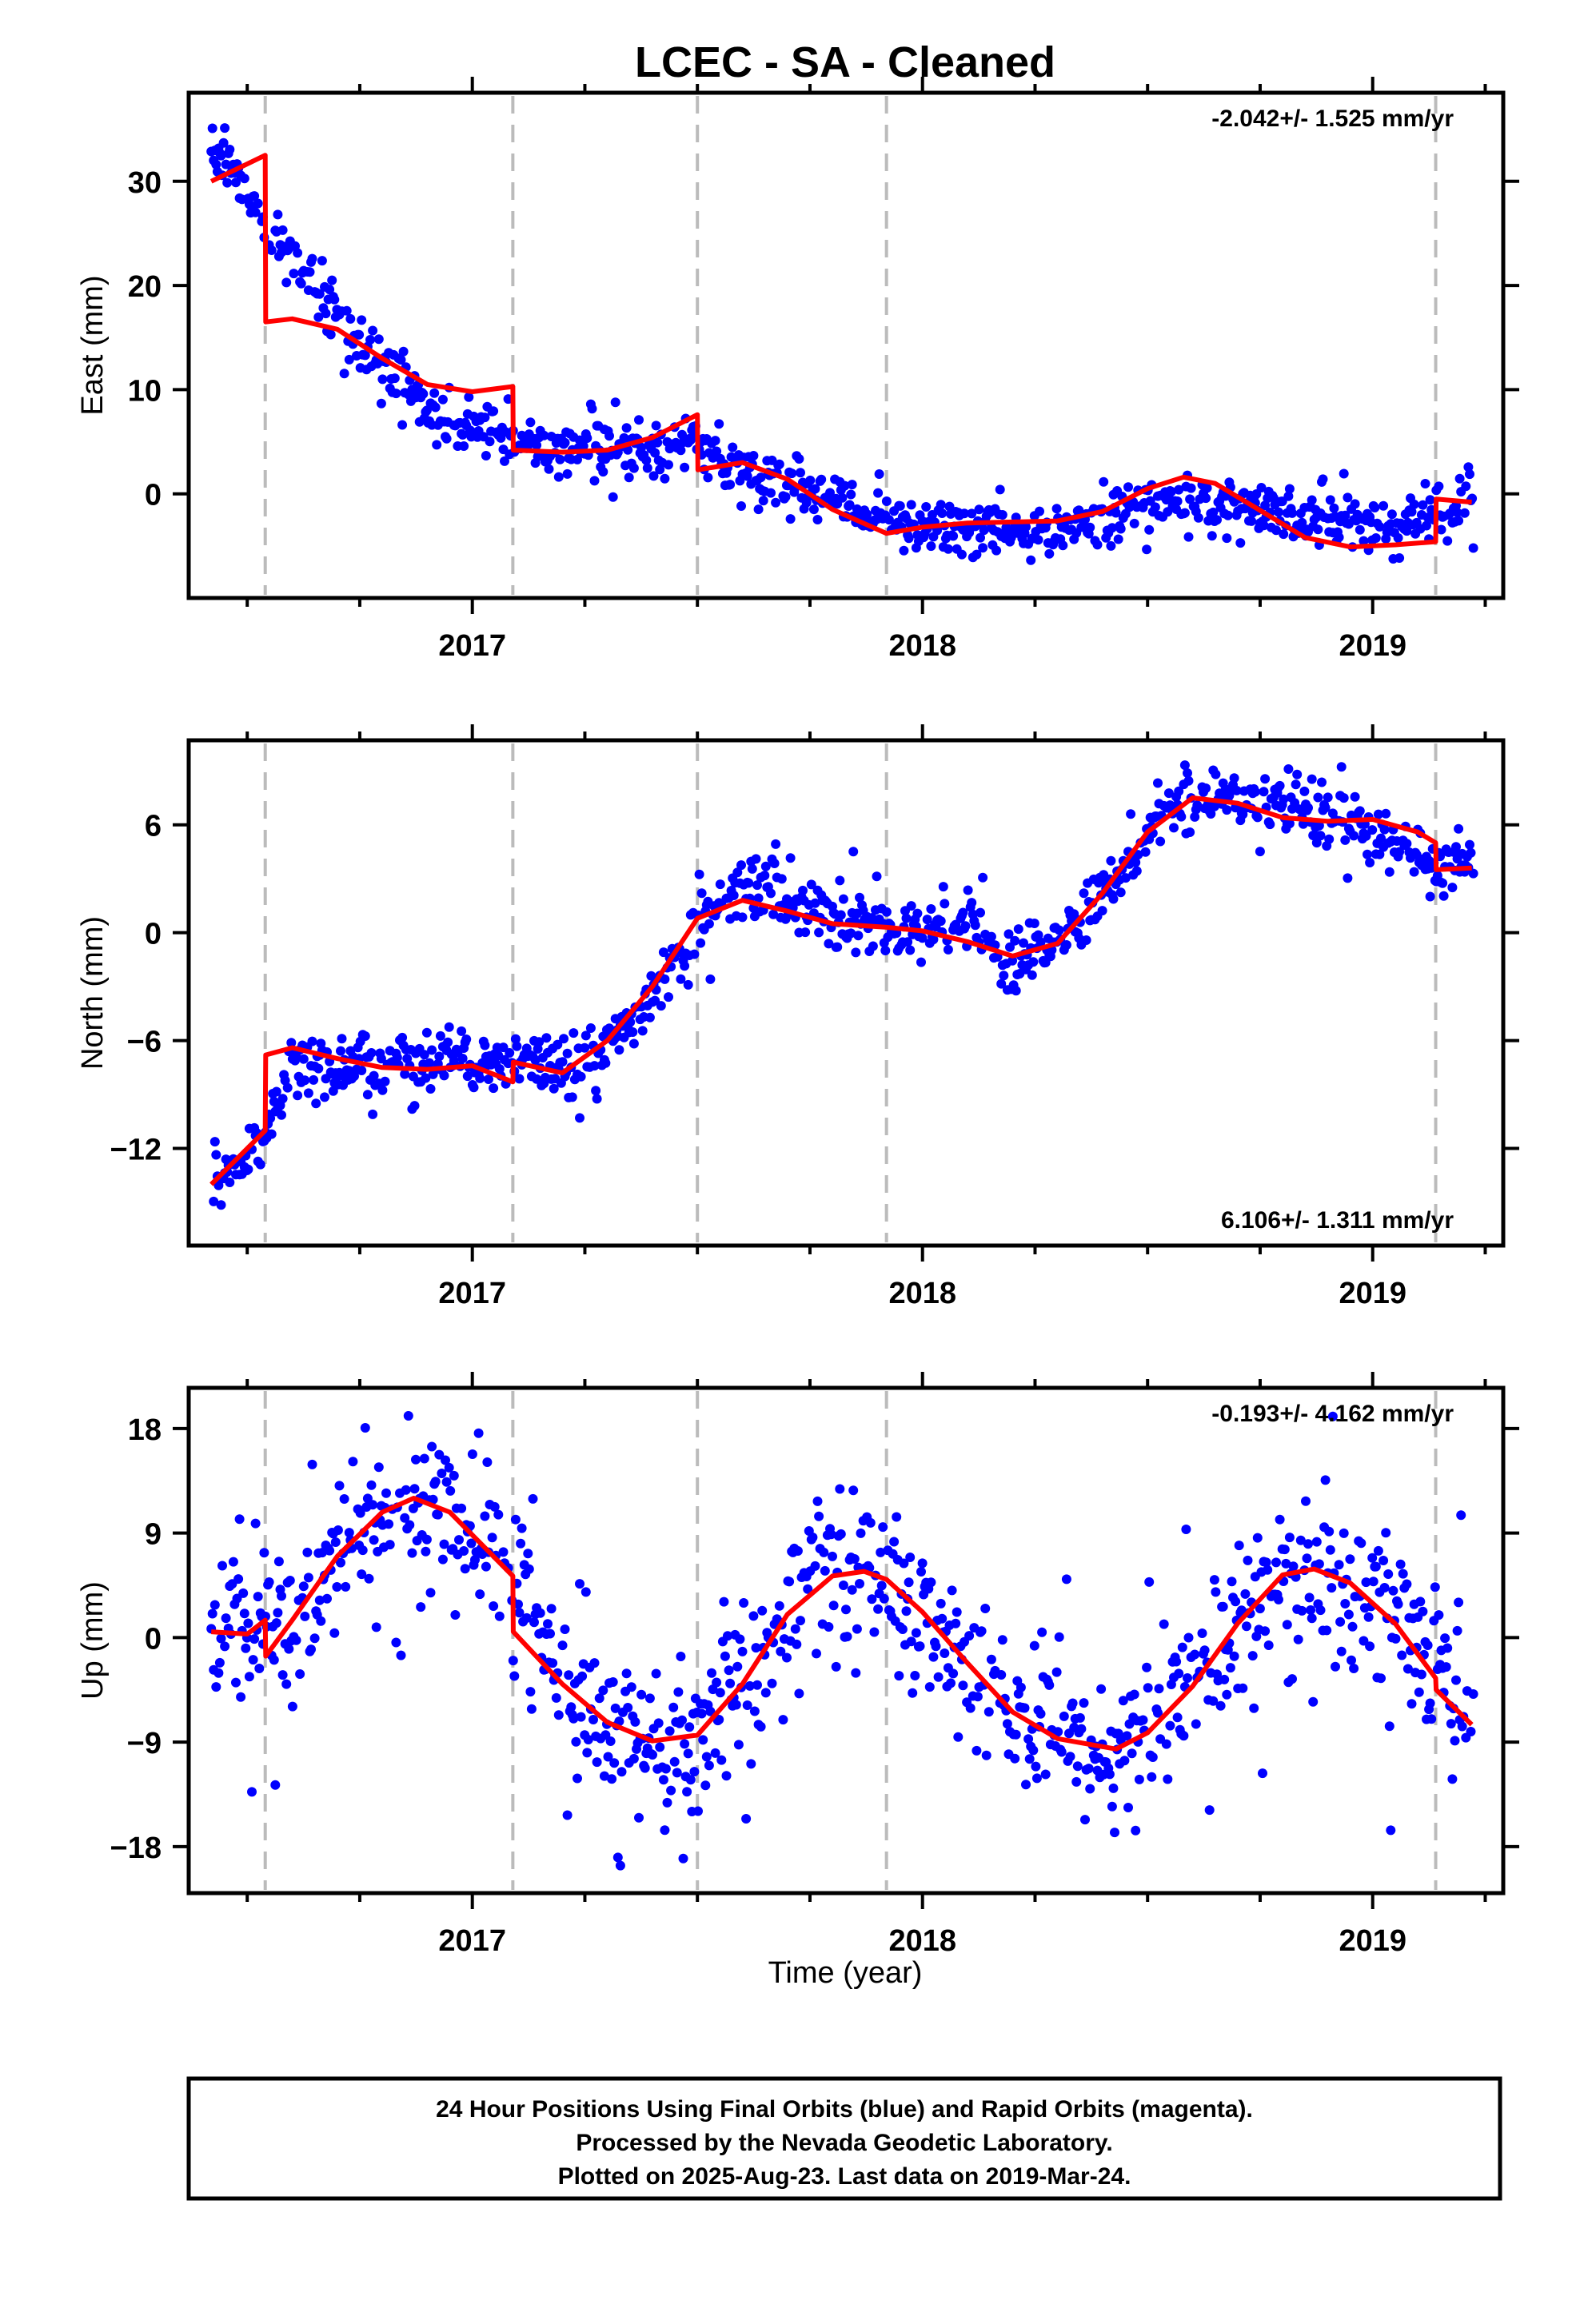  Describe the element at coordinates (1333, 1414) in the screenshot. I see `up-rate-label: -0.193+/- 4.162 mm/yr` at that location.